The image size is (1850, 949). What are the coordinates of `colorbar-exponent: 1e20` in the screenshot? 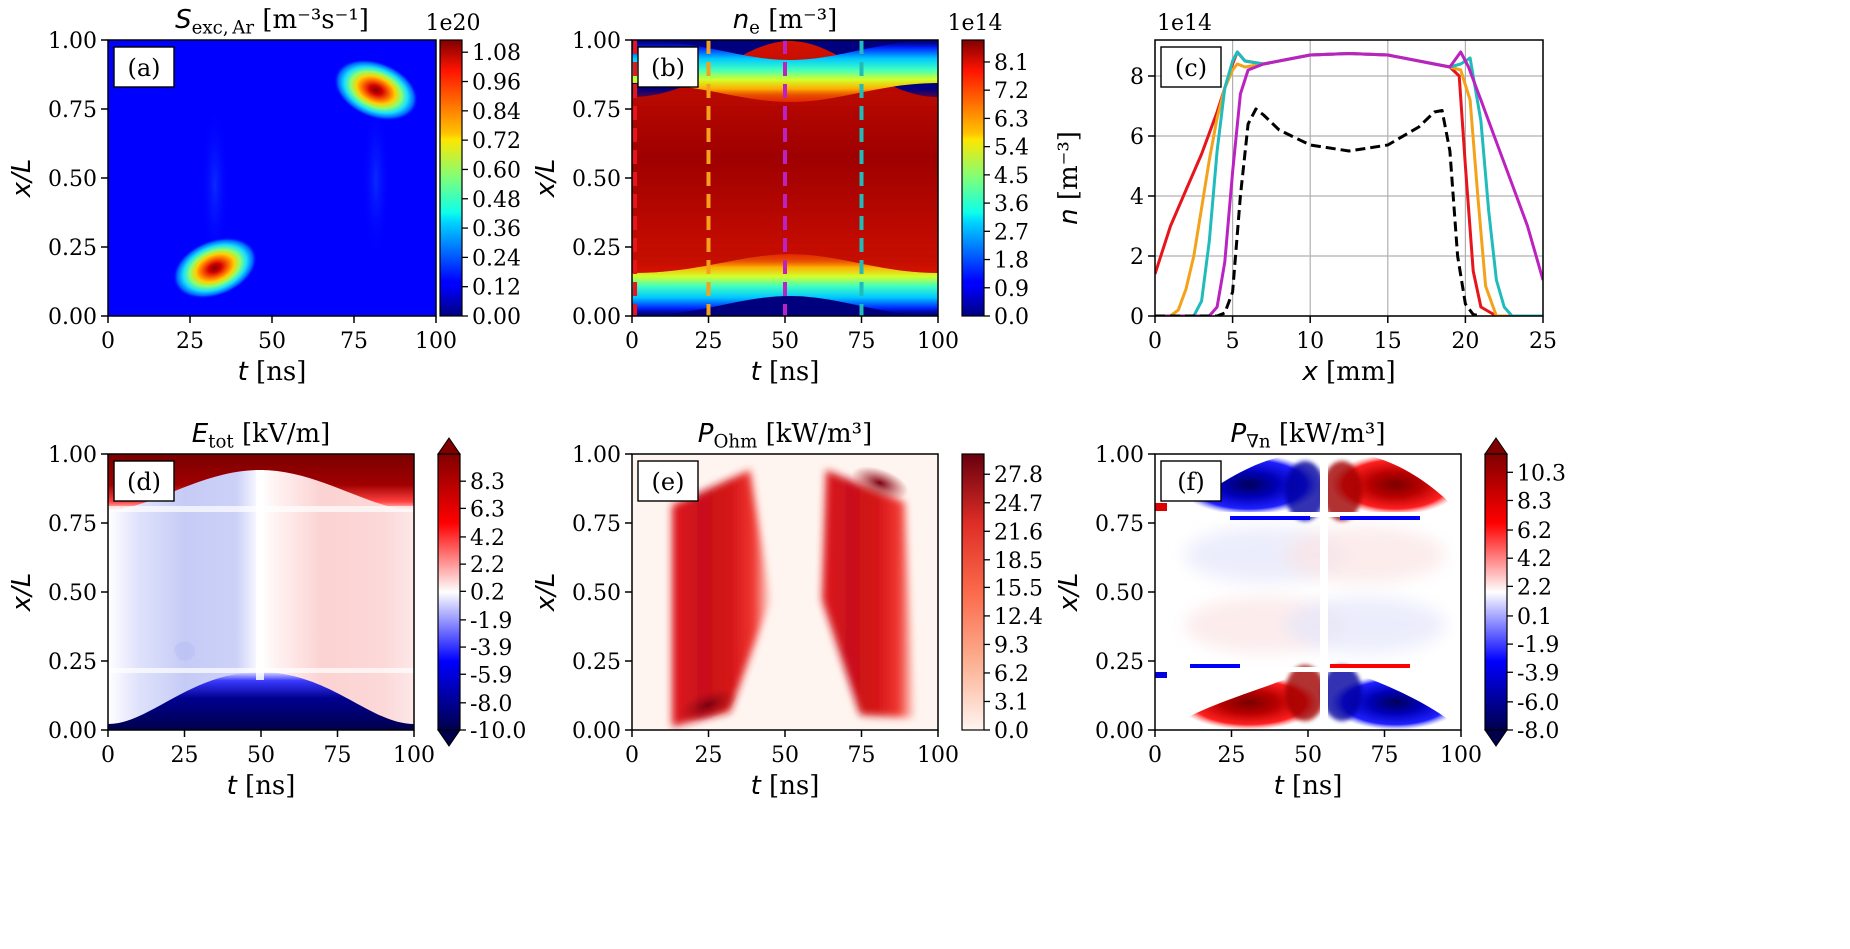 It's located at (452, 23).